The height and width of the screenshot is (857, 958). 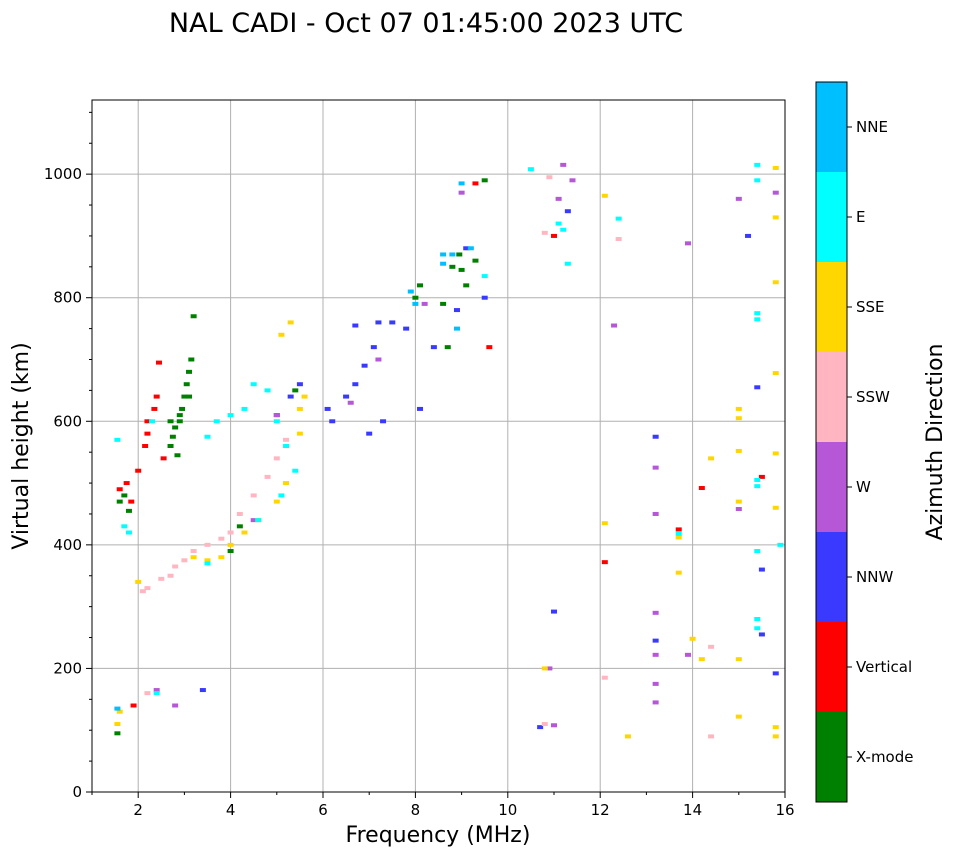 I want to click on x-tick-label: 4, so click(x=231, y=810).